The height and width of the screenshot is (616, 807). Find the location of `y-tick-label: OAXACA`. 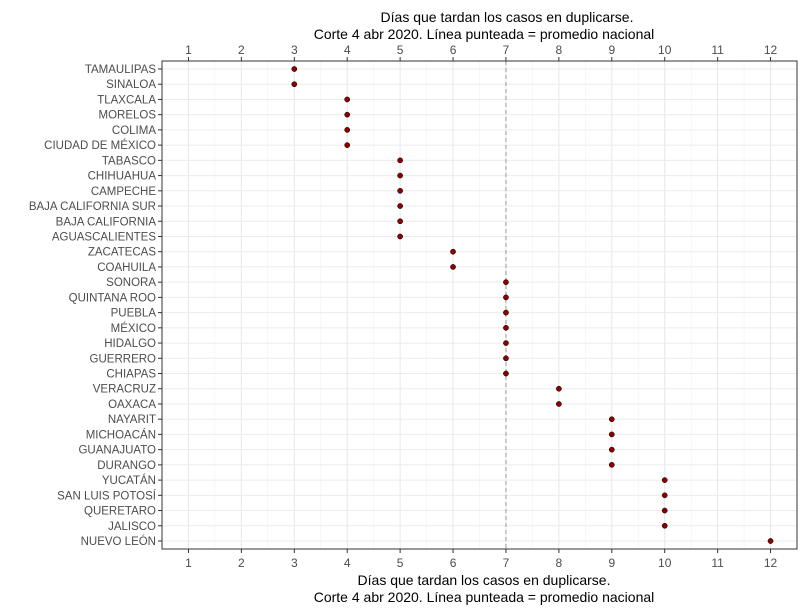

y-tick-label: OAXACA is located at coordinates (132, 405).